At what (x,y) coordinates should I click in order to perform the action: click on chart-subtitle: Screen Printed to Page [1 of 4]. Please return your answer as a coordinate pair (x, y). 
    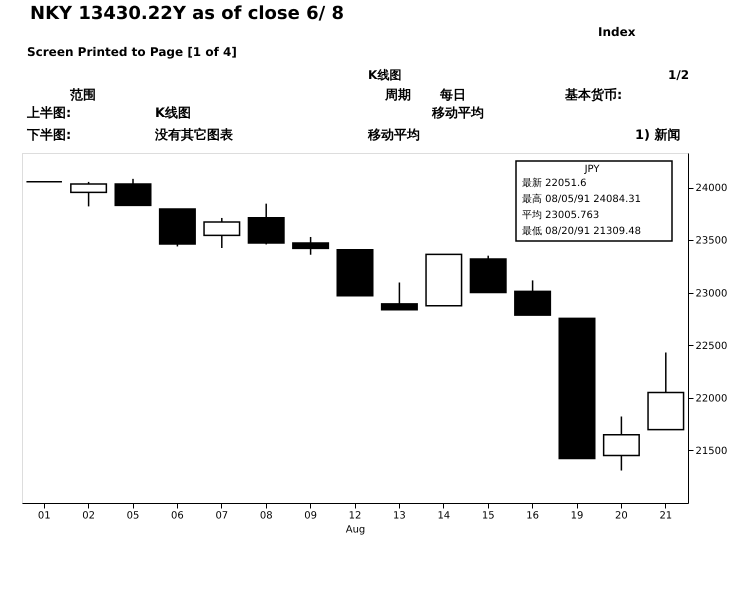
    Looking at the image, I should click on (132, 52).